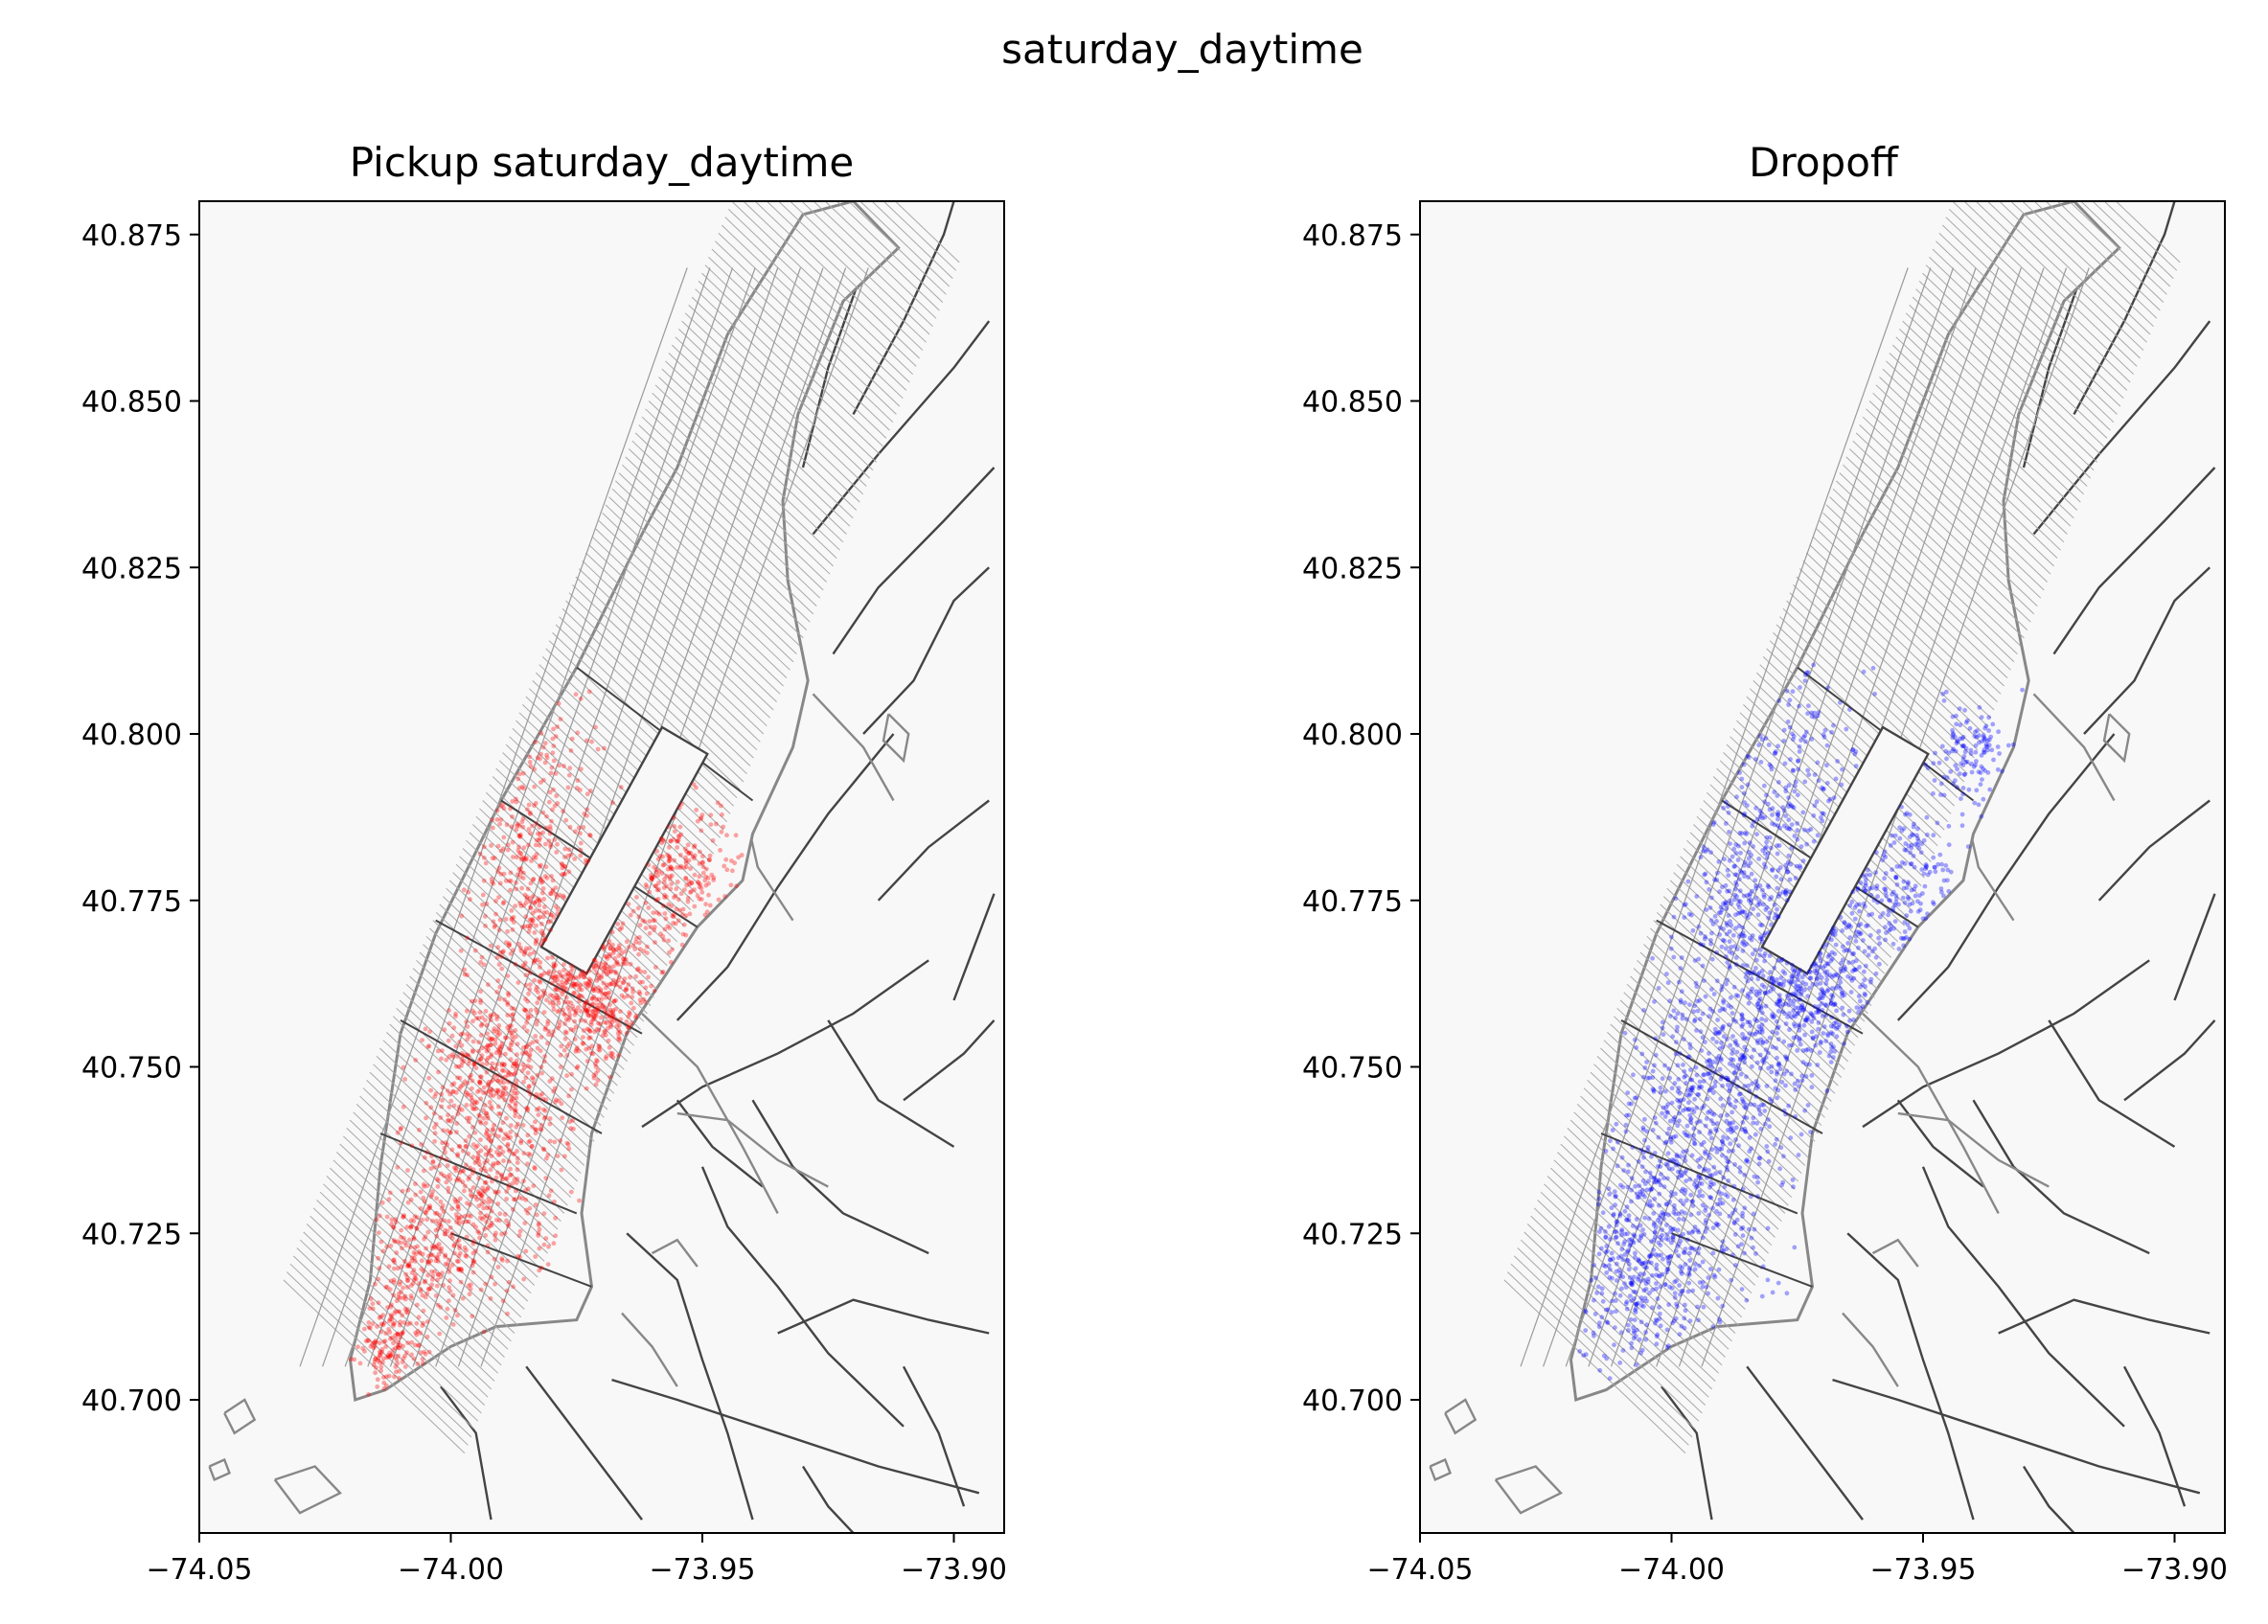 This screenshot has height=1624, width=2268. What do you see at coordinates (649, 1349) in the screenshot?
I see `shoreline-feature` at bounding box center [649, 1349].